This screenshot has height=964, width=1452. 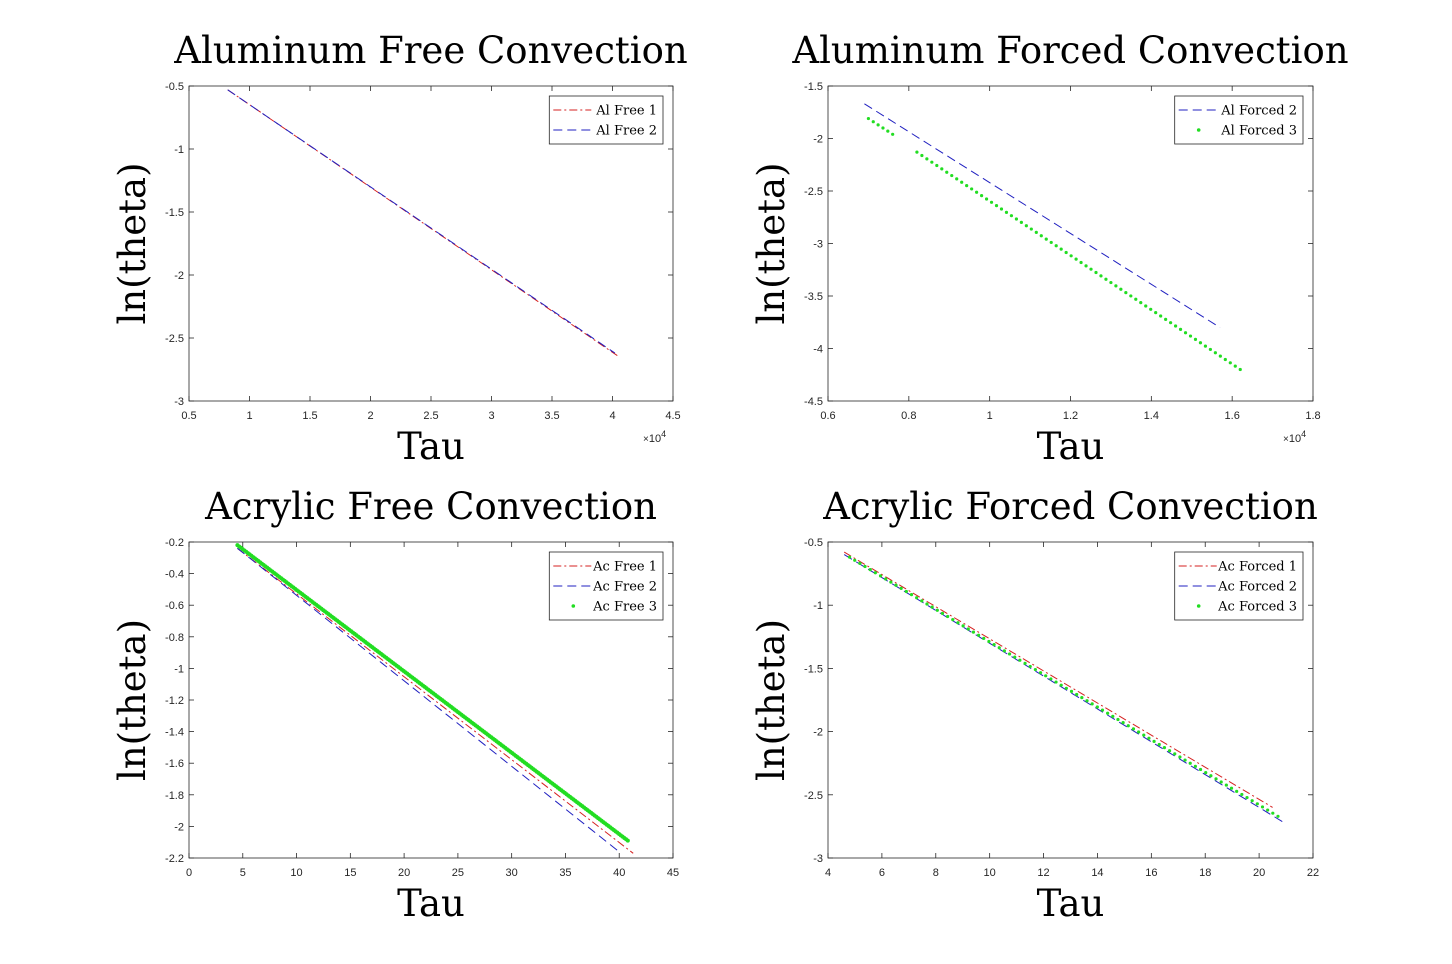 What do you see at coordinates (1258, 111) in the screenshot?
I see `legend-entry: Al Forced 2` at bounding box center [1258, 111].